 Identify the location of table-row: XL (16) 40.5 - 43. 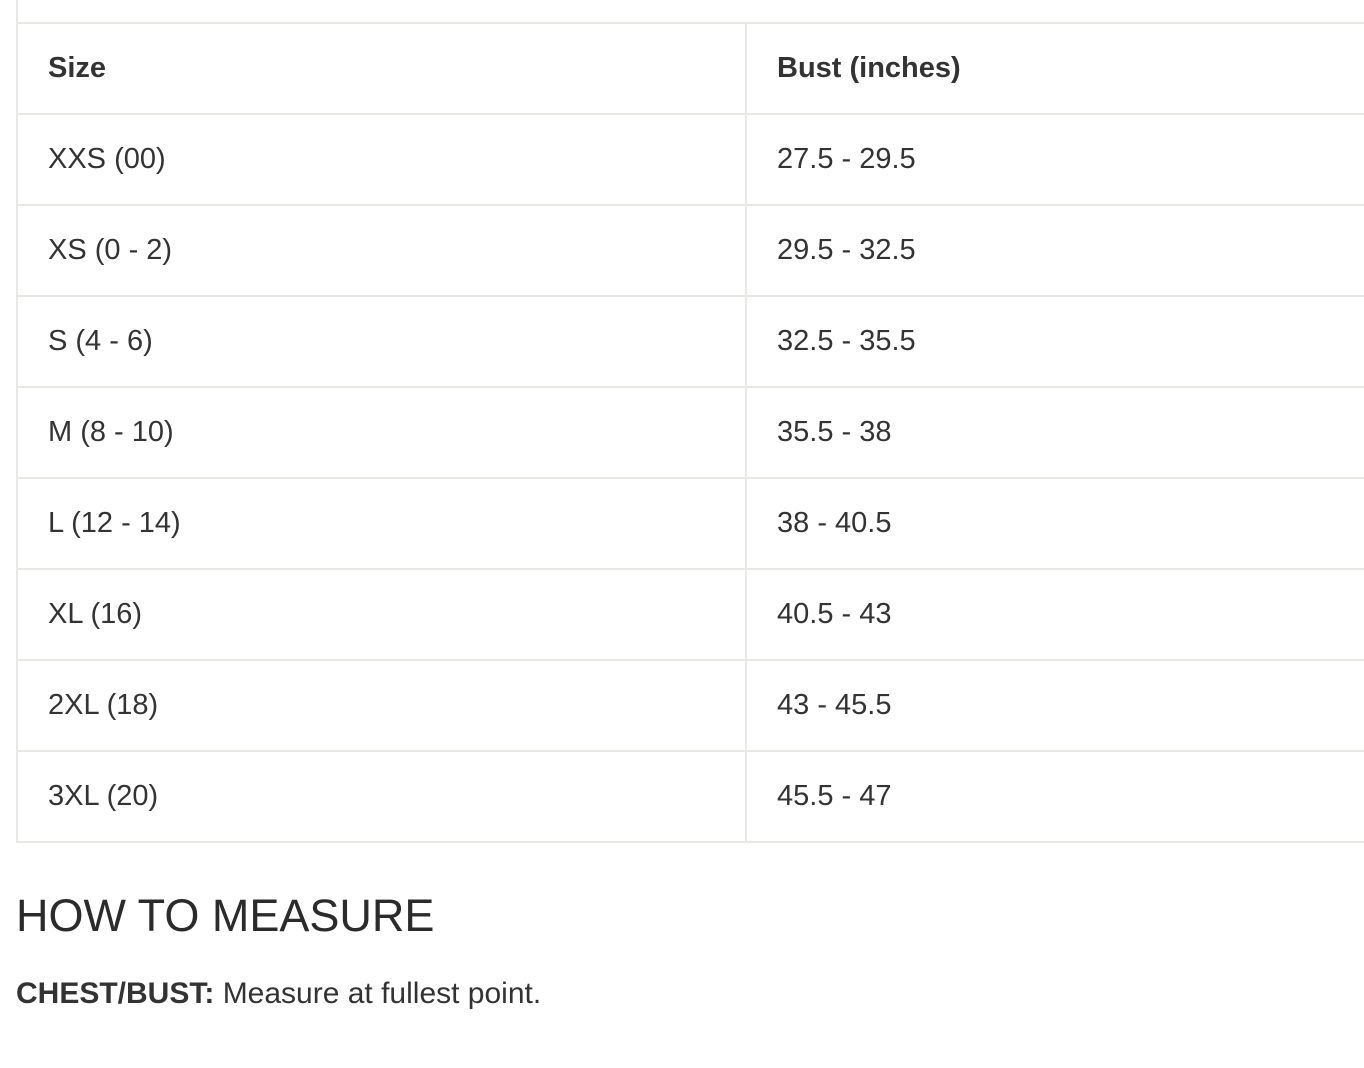
(690, 614).